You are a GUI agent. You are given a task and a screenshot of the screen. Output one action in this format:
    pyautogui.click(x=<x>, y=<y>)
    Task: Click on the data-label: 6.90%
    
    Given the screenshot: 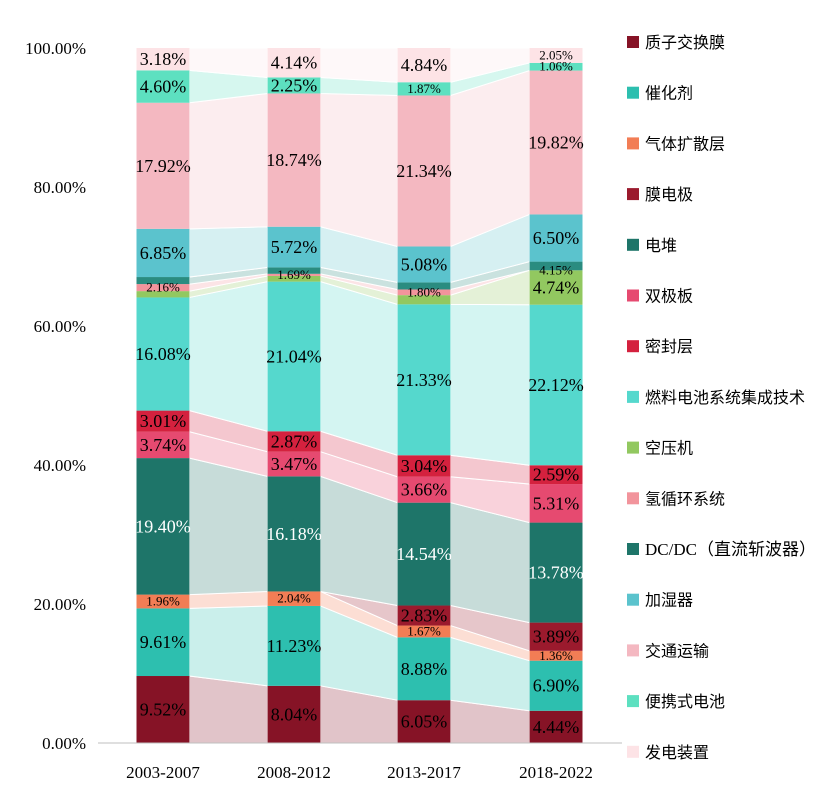 What is the action you would take?
    pyautogui.click(x=556, y=686)
    